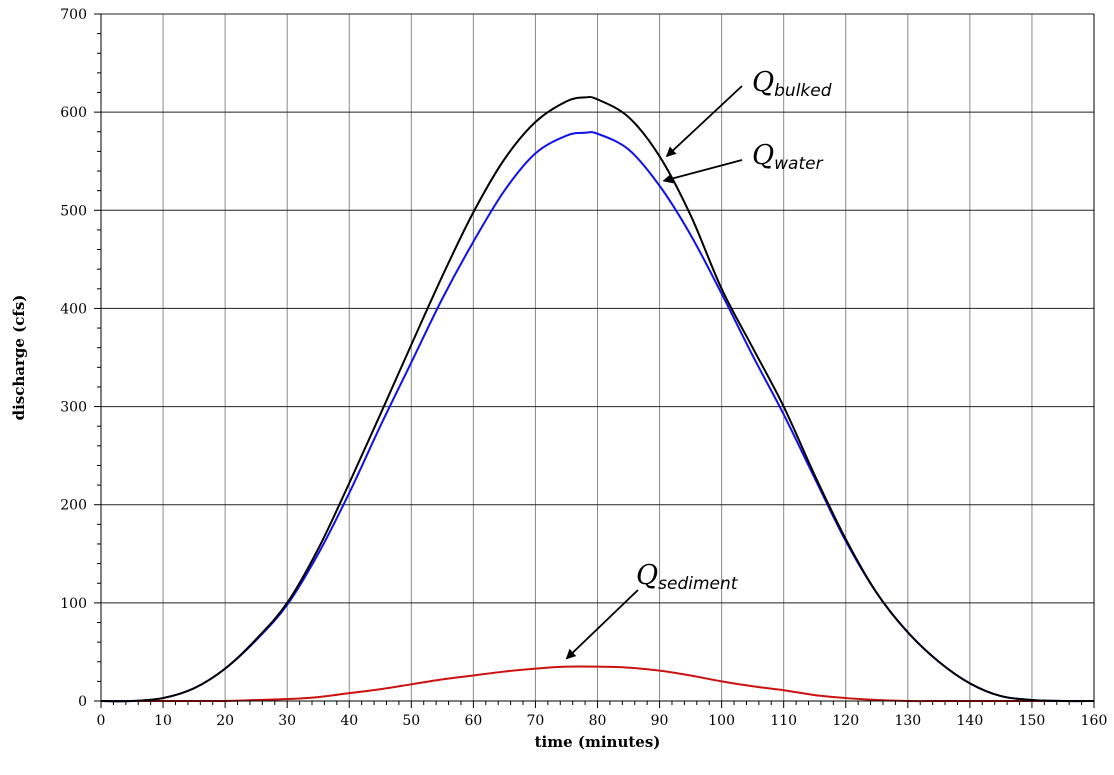  What do you see at coordinates (597, 684) in the screenshot?
I see `series-line-sediment` at bounding box center [597, 684].